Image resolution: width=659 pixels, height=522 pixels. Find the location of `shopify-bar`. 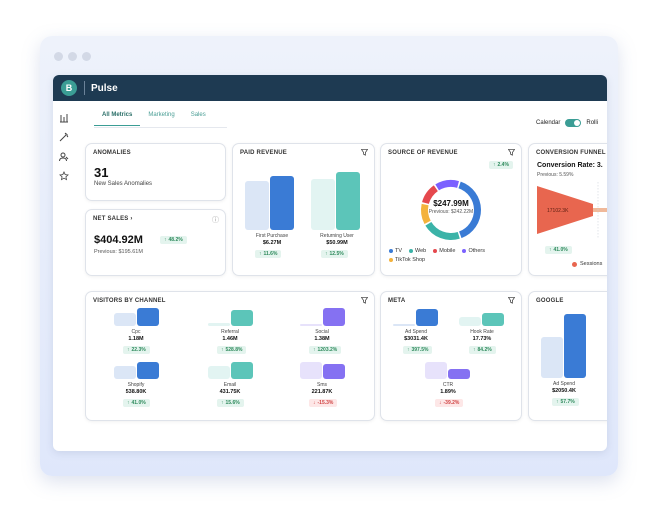

shopify-bar is located at coordinates (148, 370).